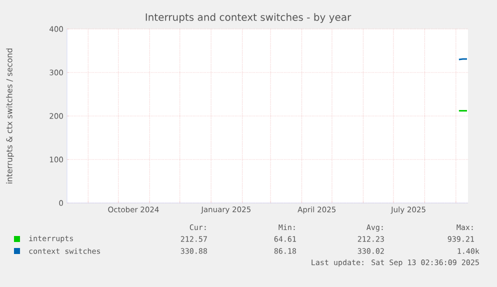  What do you see at coordinates (249, 18) in the screenshot?
I see `chart-title: Interrupts and context switches - by year` at bounding box center [249, 18].